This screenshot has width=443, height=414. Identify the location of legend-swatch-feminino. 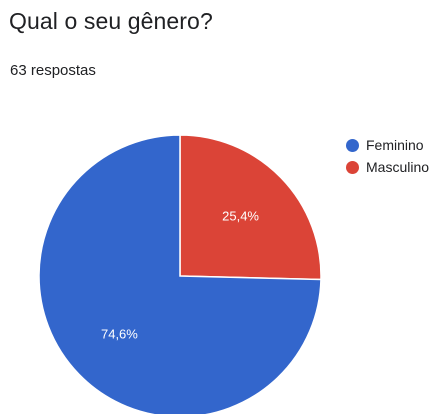
(352, 145).